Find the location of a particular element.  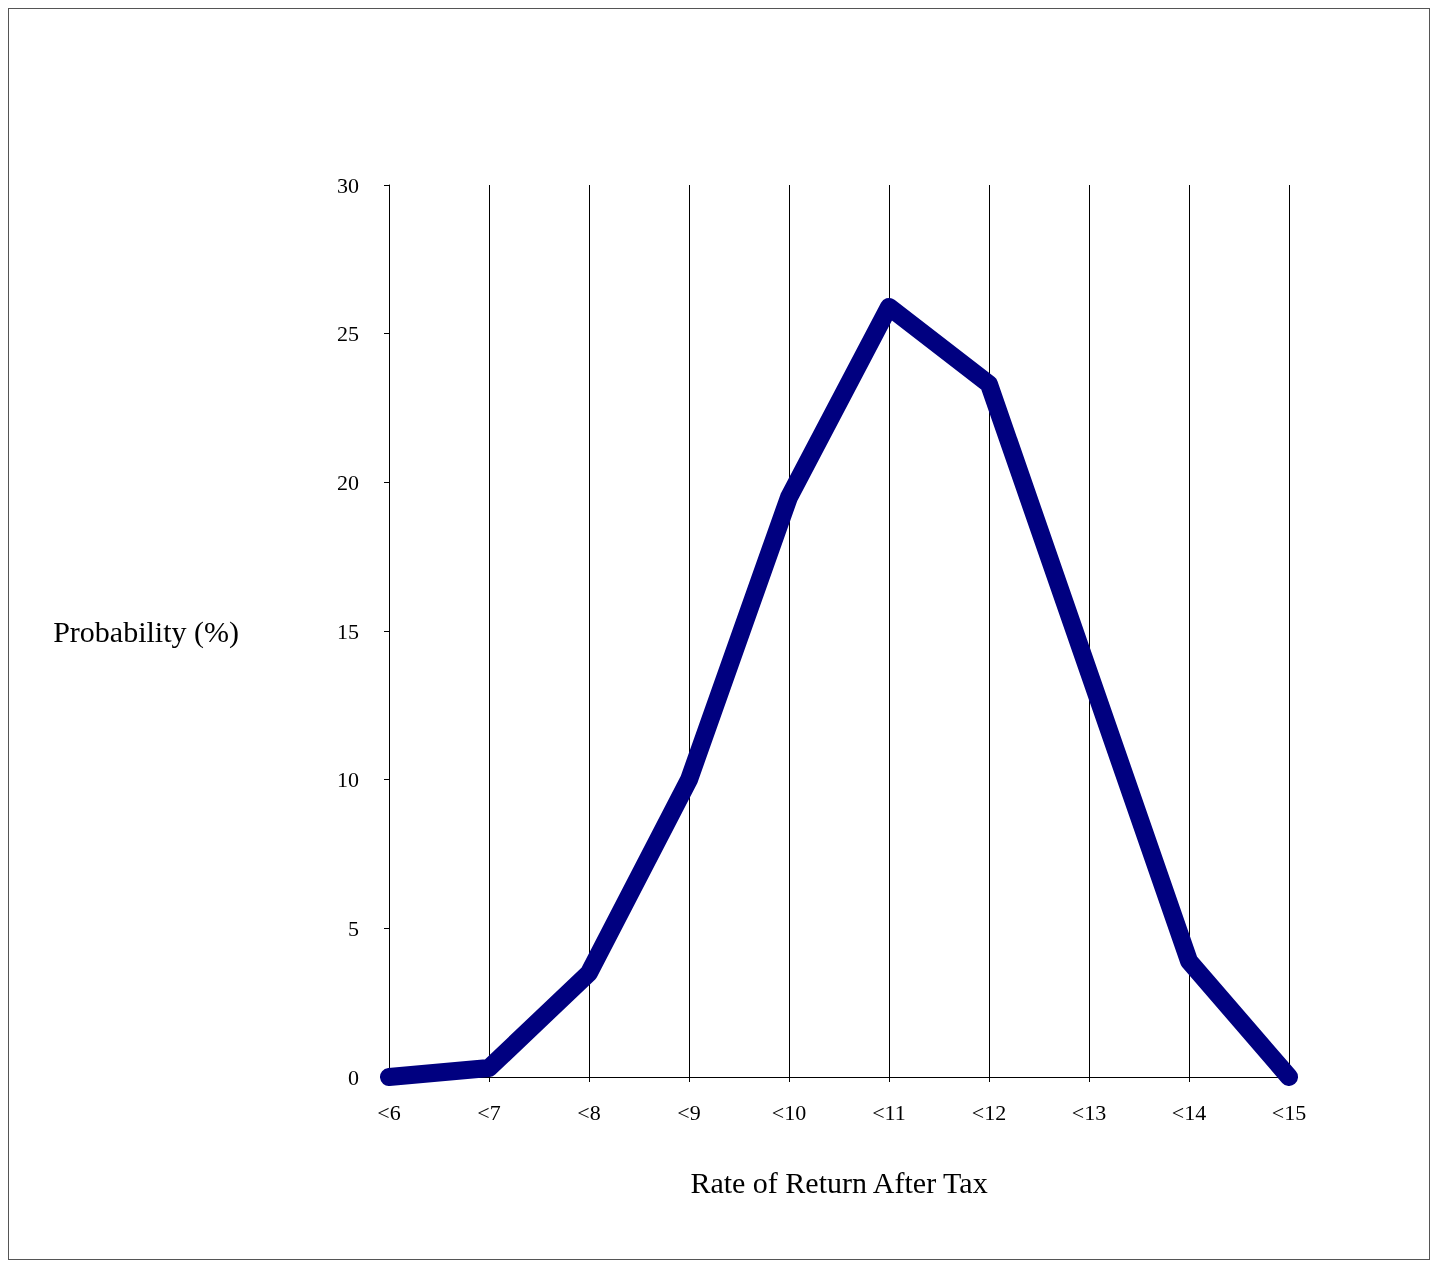

y-tick-label: 5 is located at coordinates (353, 928).